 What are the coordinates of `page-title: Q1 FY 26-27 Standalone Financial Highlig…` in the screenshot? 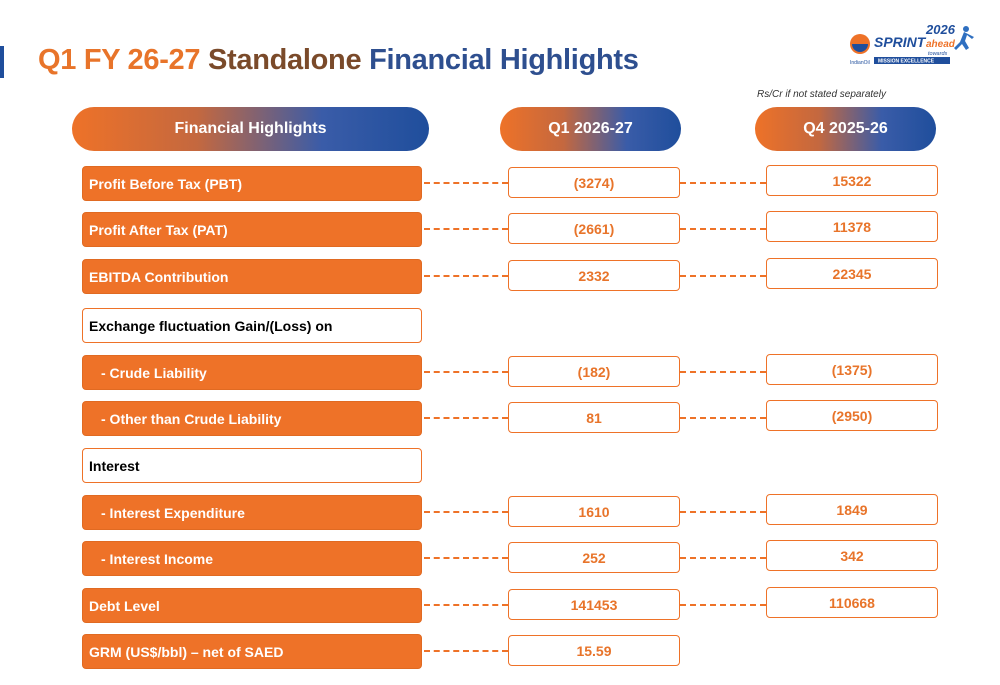 It's located at (338, 60).